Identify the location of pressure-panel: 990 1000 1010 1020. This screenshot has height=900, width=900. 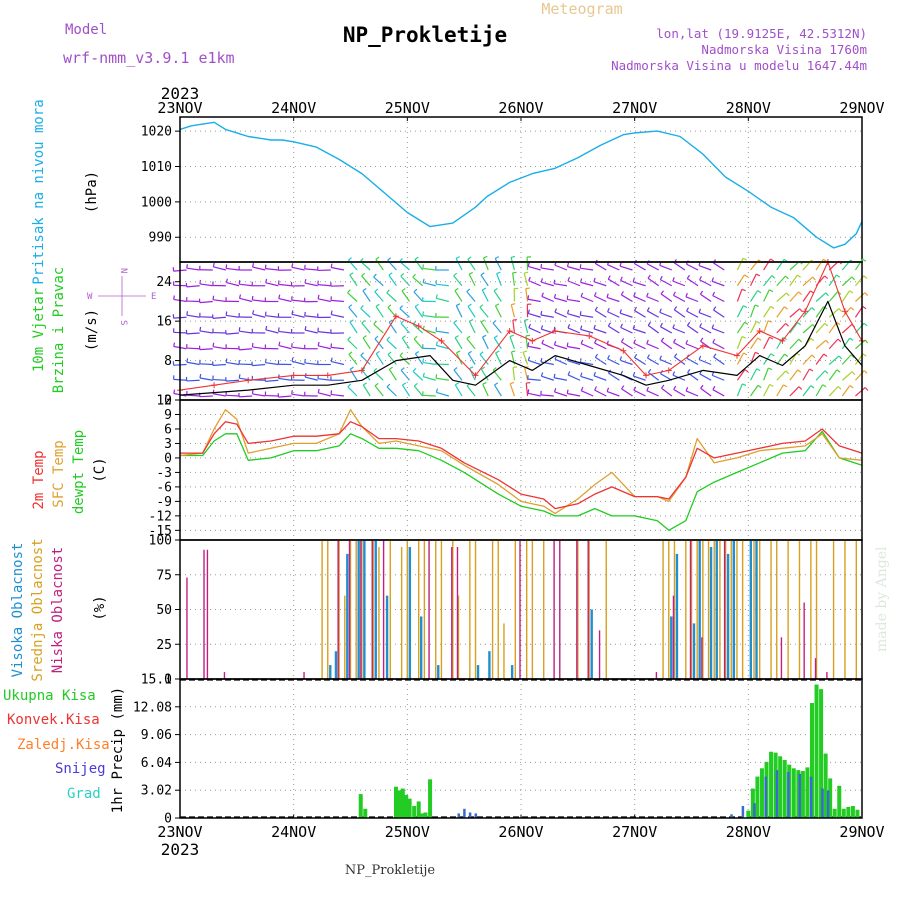
(502, 189).